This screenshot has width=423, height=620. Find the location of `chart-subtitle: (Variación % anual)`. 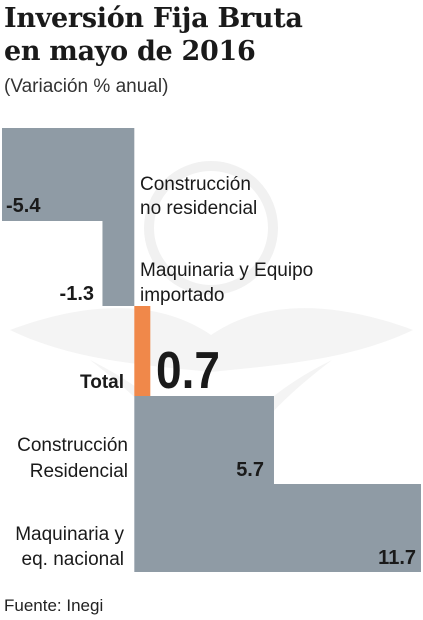

chart-subtitle: (Variación % anual) is located at coordinates (86, 86).